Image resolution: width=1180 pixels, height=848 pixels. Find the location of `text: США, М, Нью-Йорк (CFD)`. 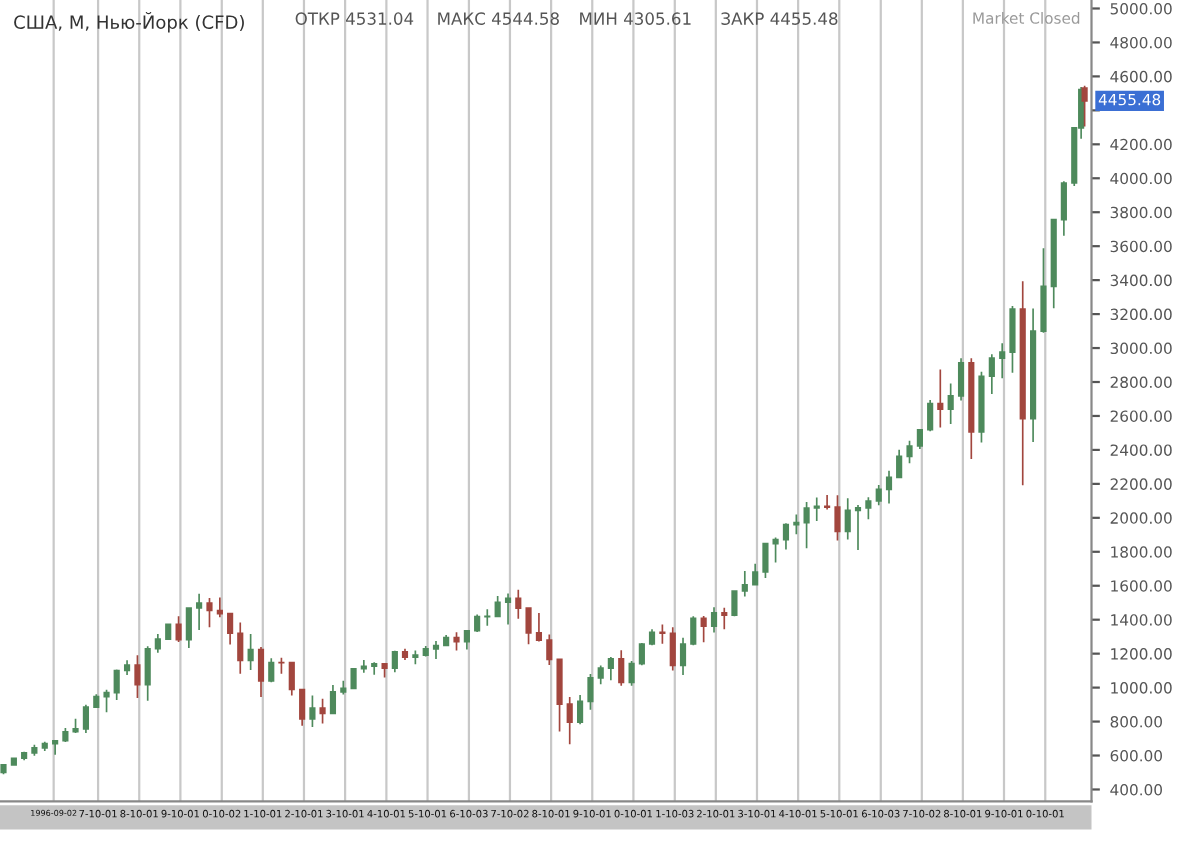

text: США, М, Нью-Йорк (CFD) is located at coordinates (129, 22).